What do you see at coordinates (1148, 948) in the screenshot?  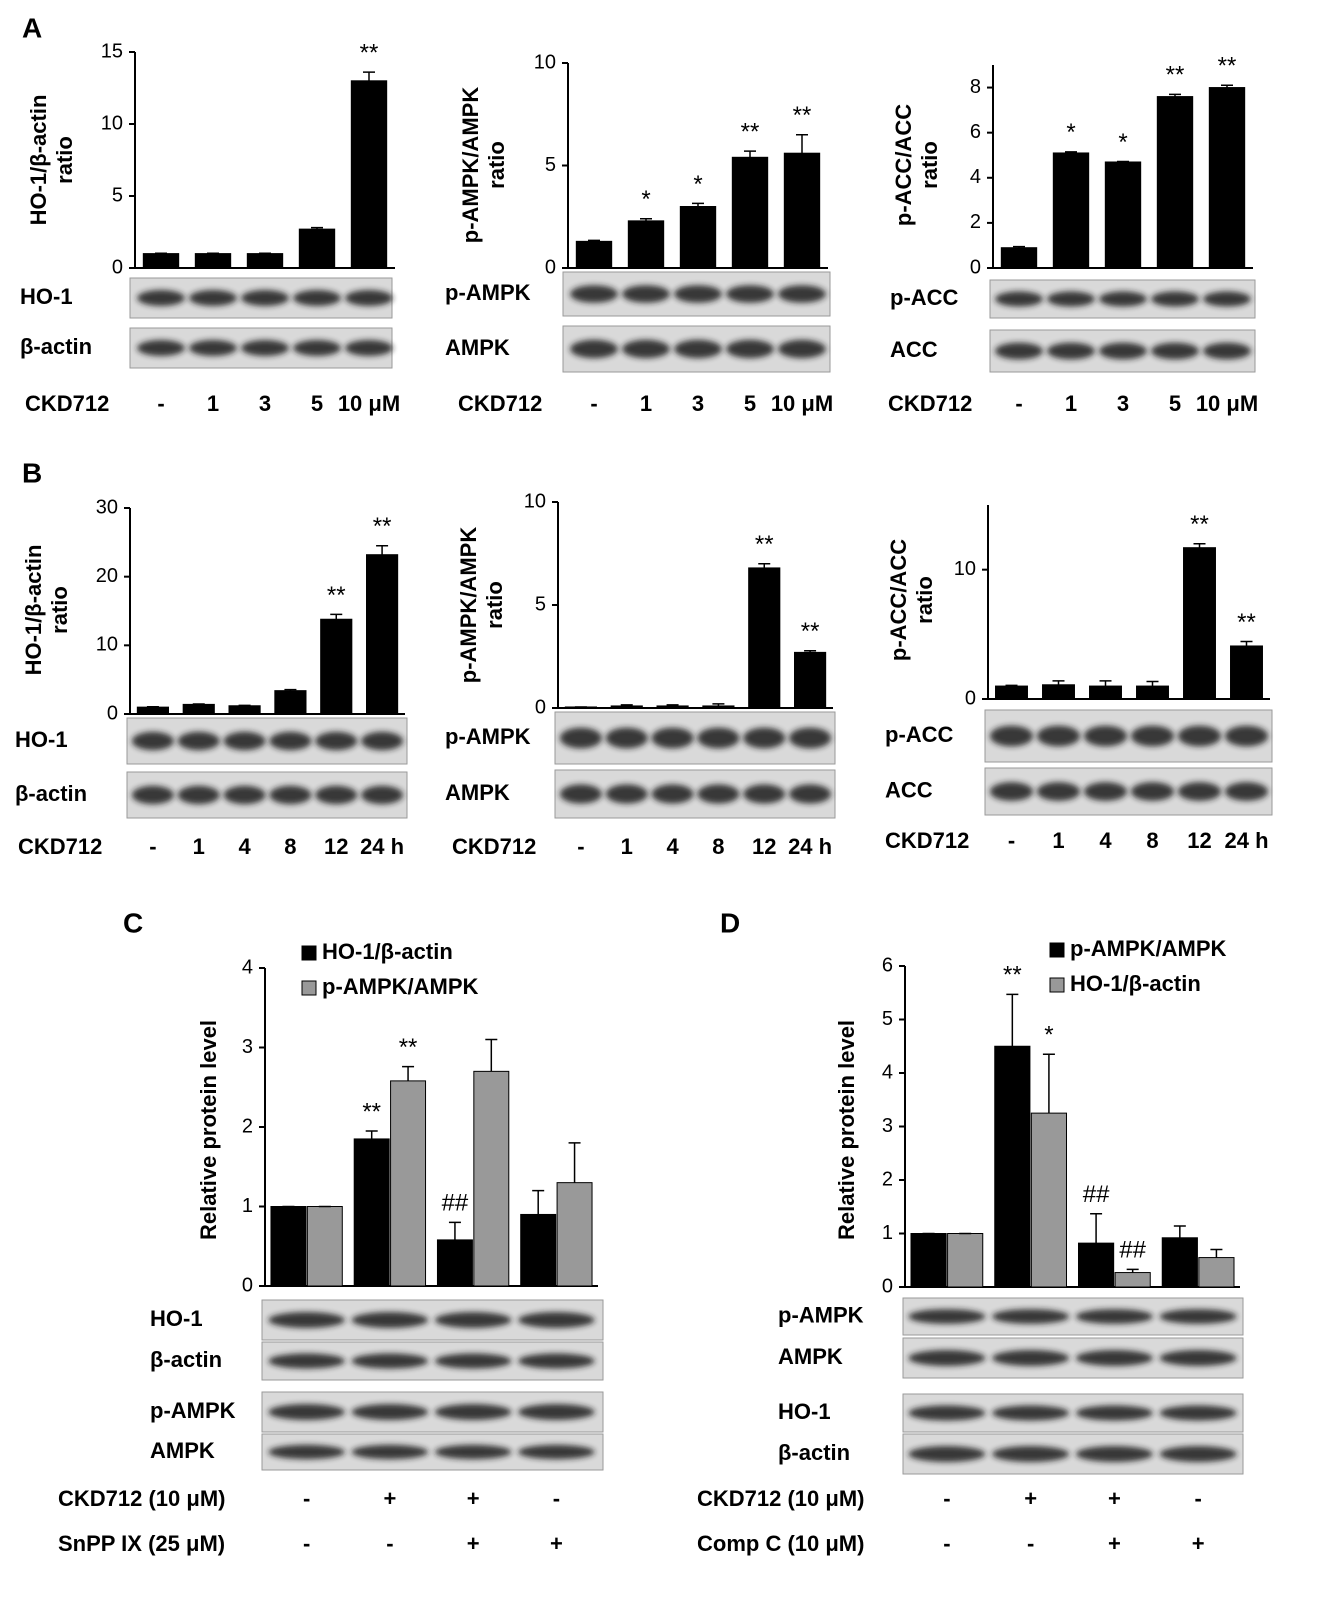 I see `legend-label: p-AMPK/AMPK` at bounding box center [1148, 948].